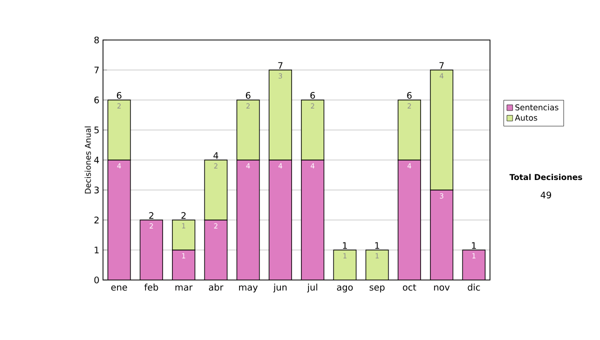  What do you see at coordinates (184, 288) in the screenshot?
I see `x-tick-label: mar` at bounding box center [184, 288].